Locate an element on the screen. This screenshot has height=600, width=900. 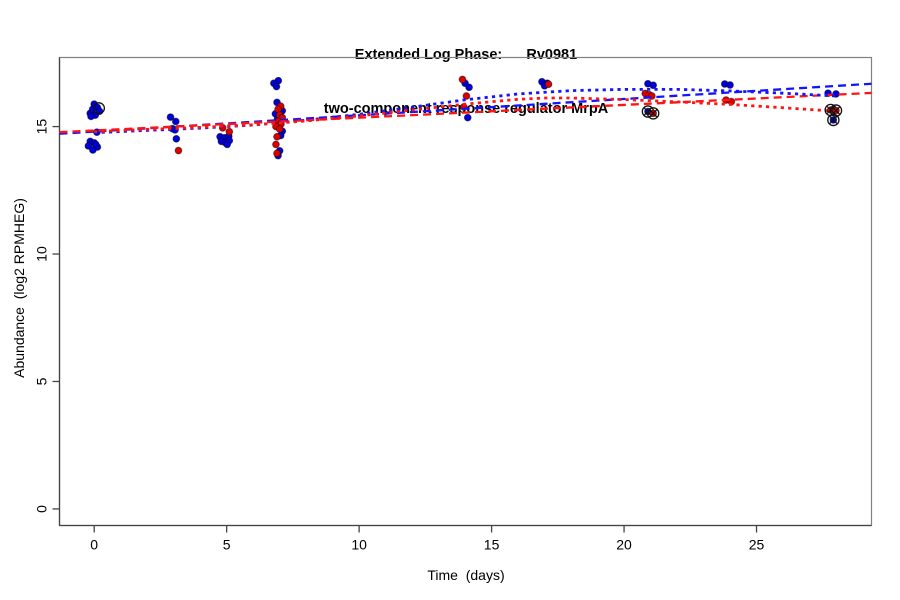
x-tick-label: 5 is located at coordinates (227, 545).